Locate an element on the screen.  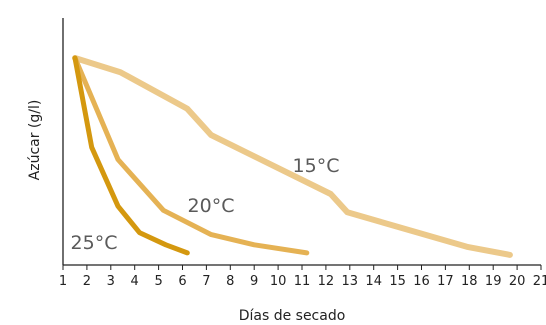
series-label-25c: 25°C is located at coordinates (94, 243).